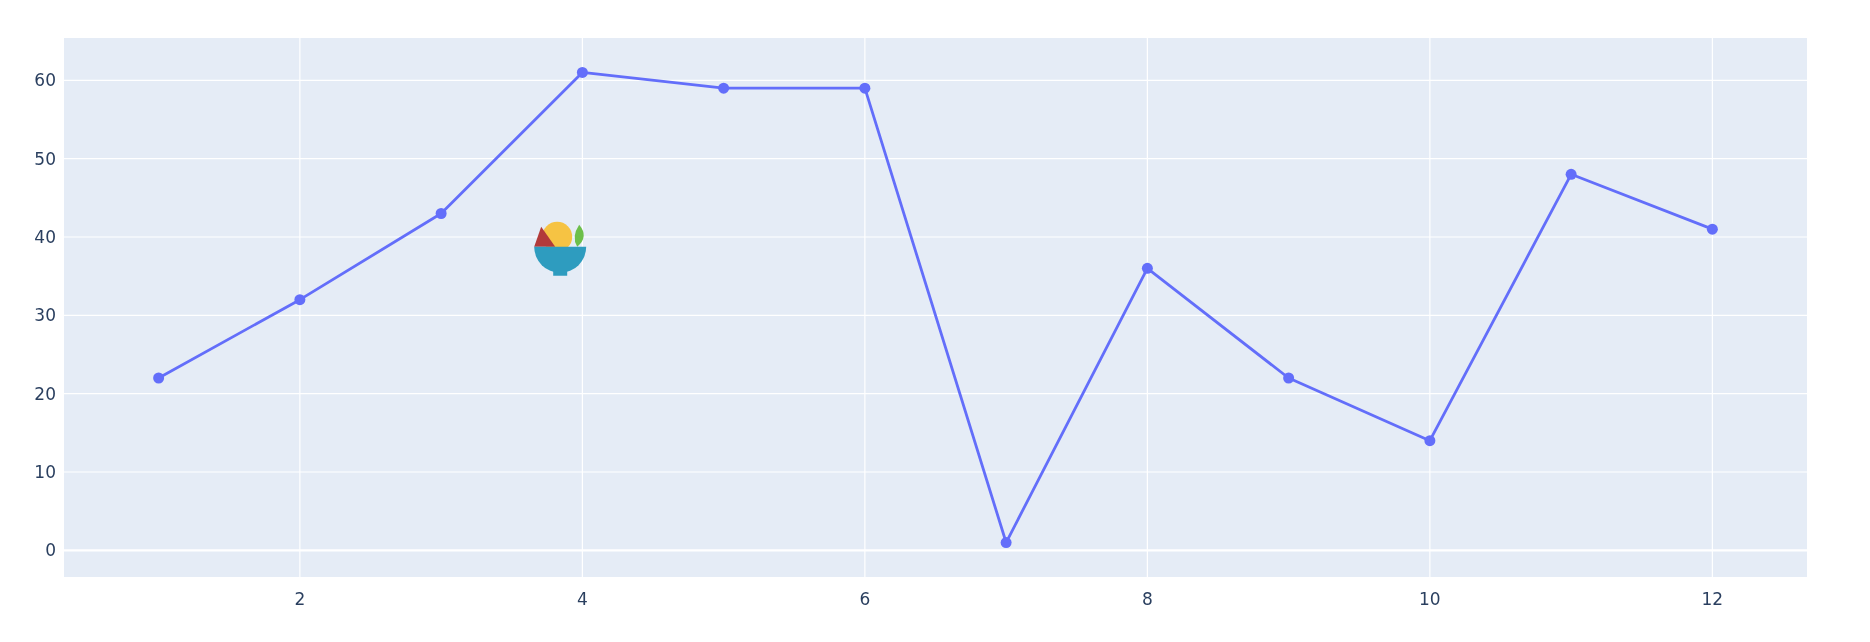  What do you see at coordinates (45, 315) in the screenshot?
I see `y-tick-label: 30` at bounding box center [45, 315].